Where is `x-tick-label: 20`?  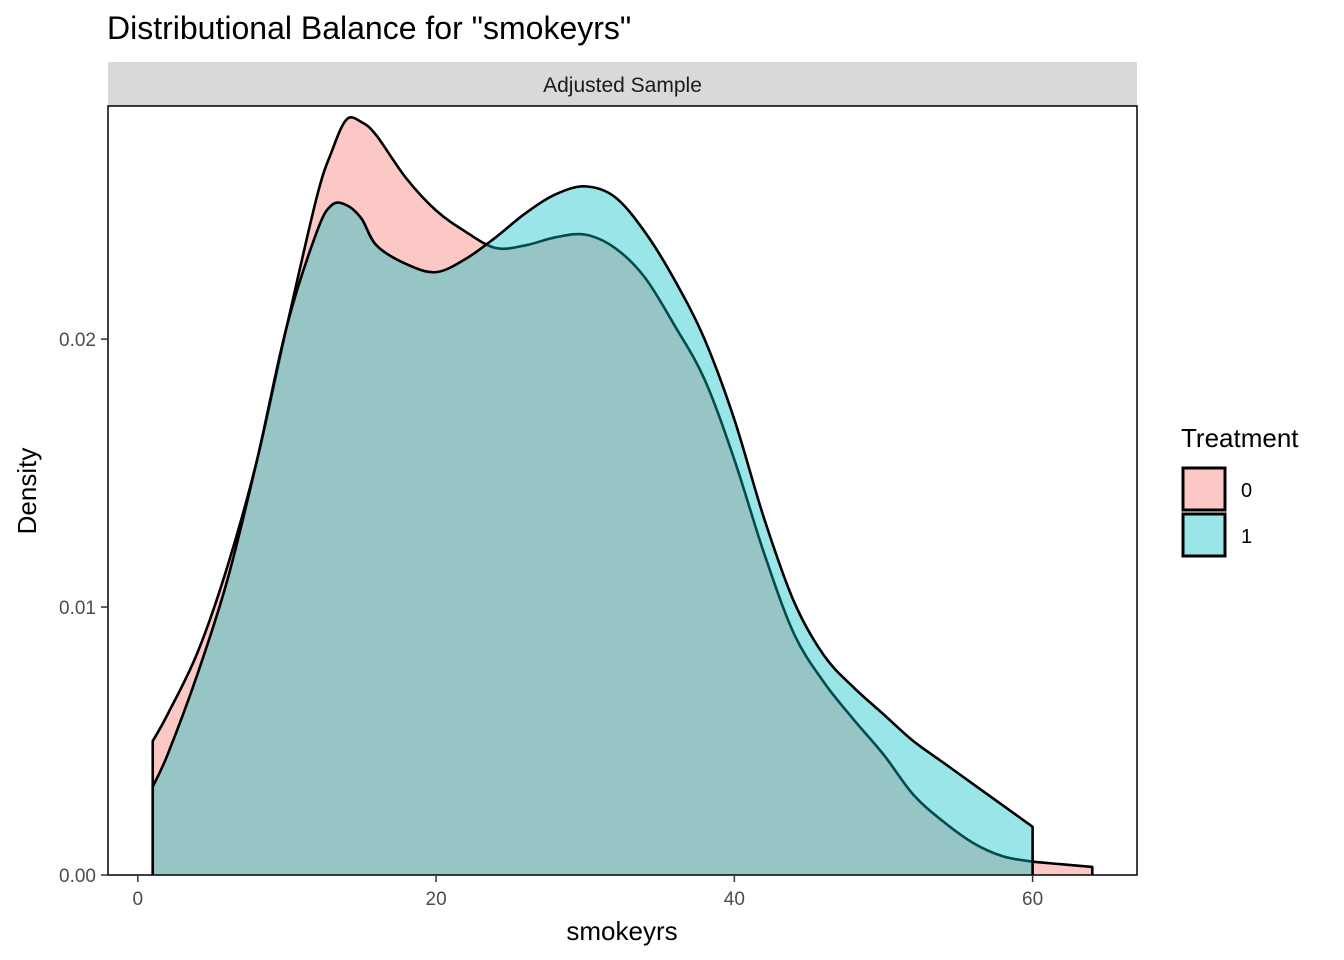 x-tick-label: 20 is located at coordinates (436, 899).